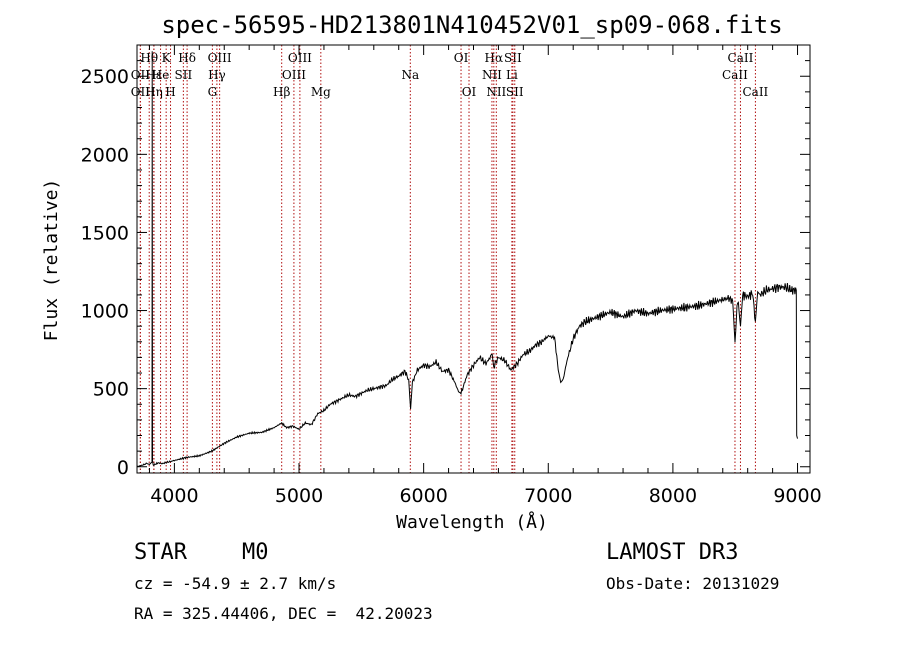 This screenshot has width=900, height=649. I want to click on marker-label-8: H, so click(170, 92).